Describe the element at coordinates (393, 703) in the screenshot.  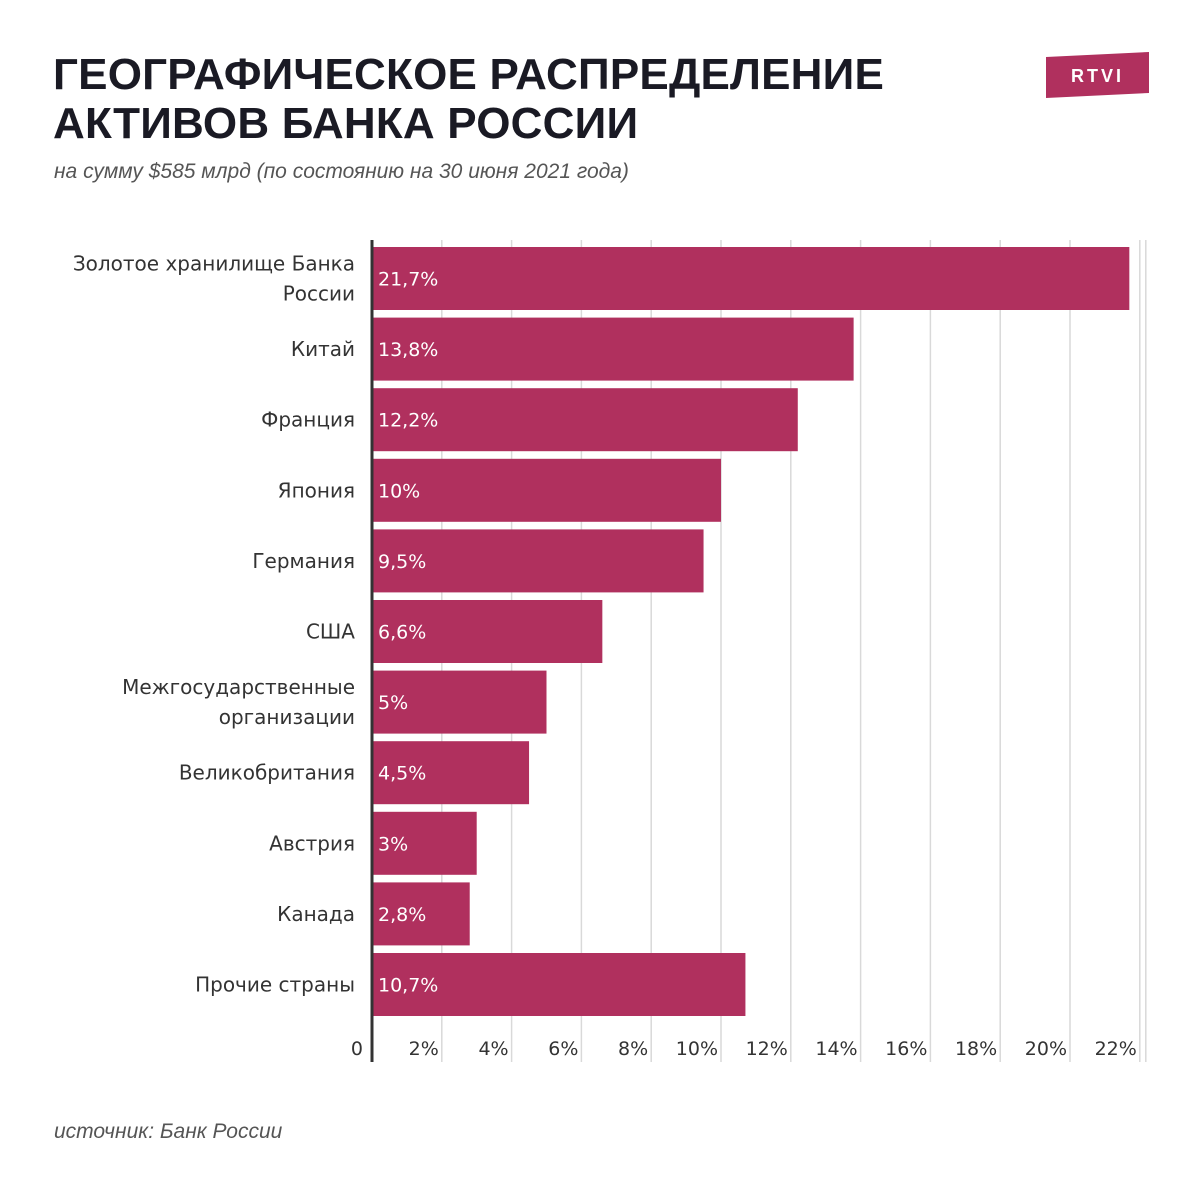
I see `bar-value-label-6: 5%` at that location.